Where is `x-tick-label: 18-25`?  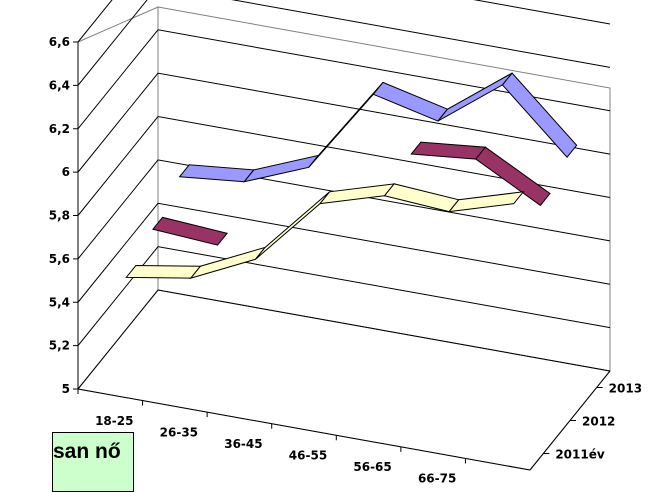 x-tick-label: 18-25 is located at coordinates (114, 421).